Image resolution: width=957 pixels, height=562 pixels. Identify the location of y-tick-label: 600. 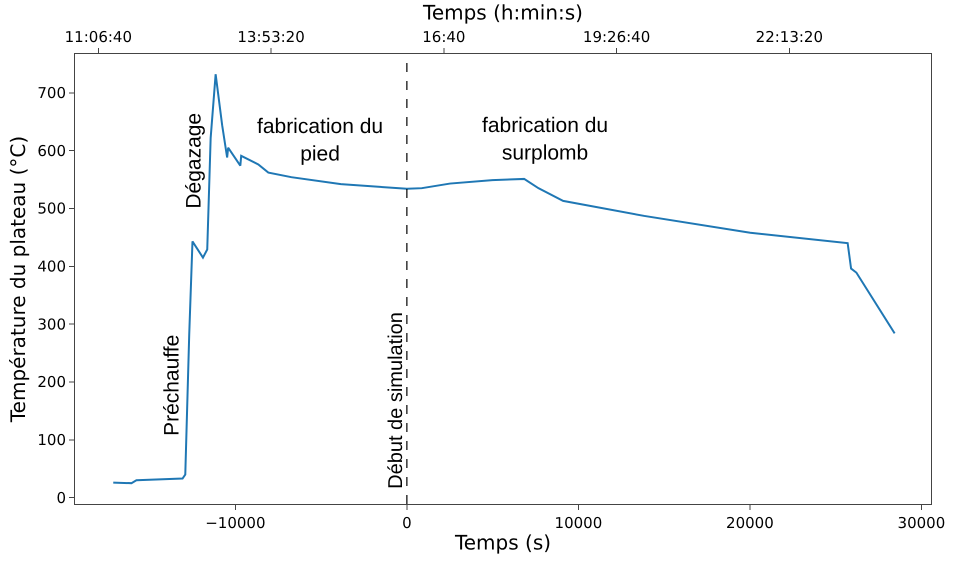
(51, 151).